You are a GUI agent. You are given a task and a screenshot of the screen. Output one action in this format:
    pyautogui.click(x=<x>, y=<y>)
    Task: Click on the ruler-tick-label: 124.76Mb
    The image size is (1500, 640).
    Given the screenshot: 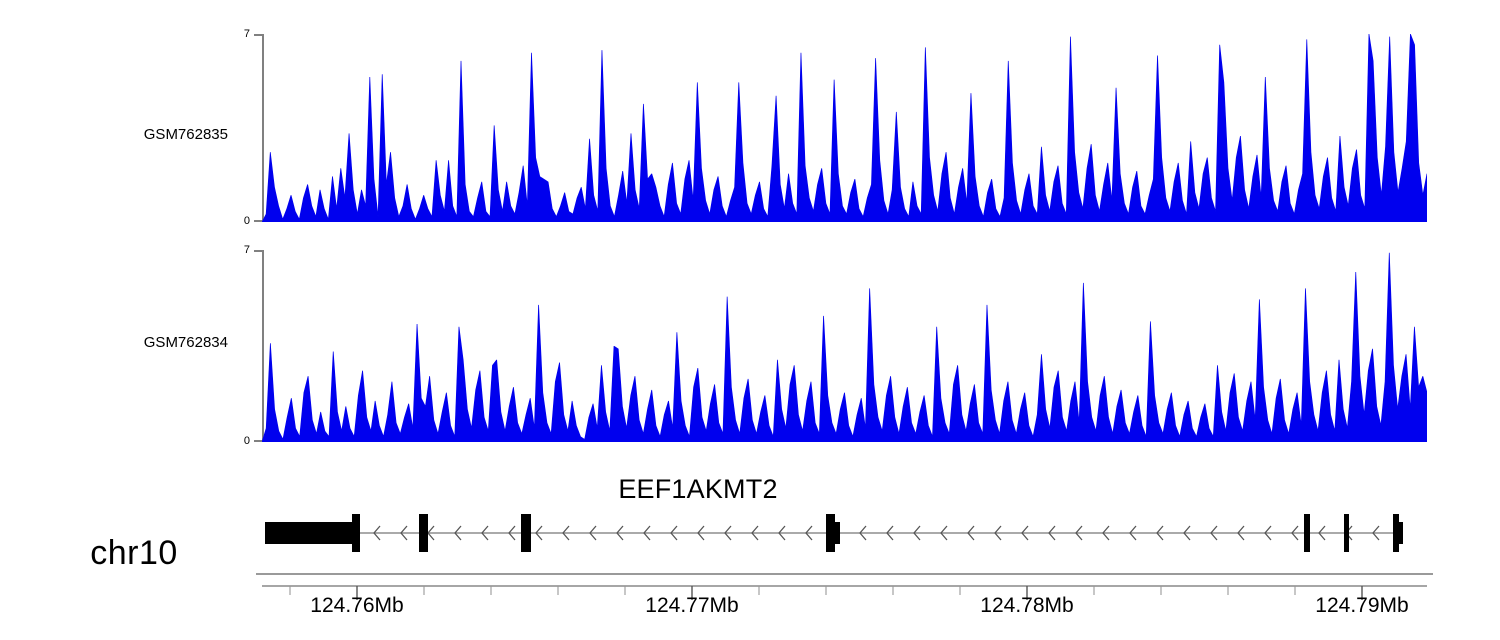 What is the action you would take?
    pyautogui.click(x=357, y=605)
    